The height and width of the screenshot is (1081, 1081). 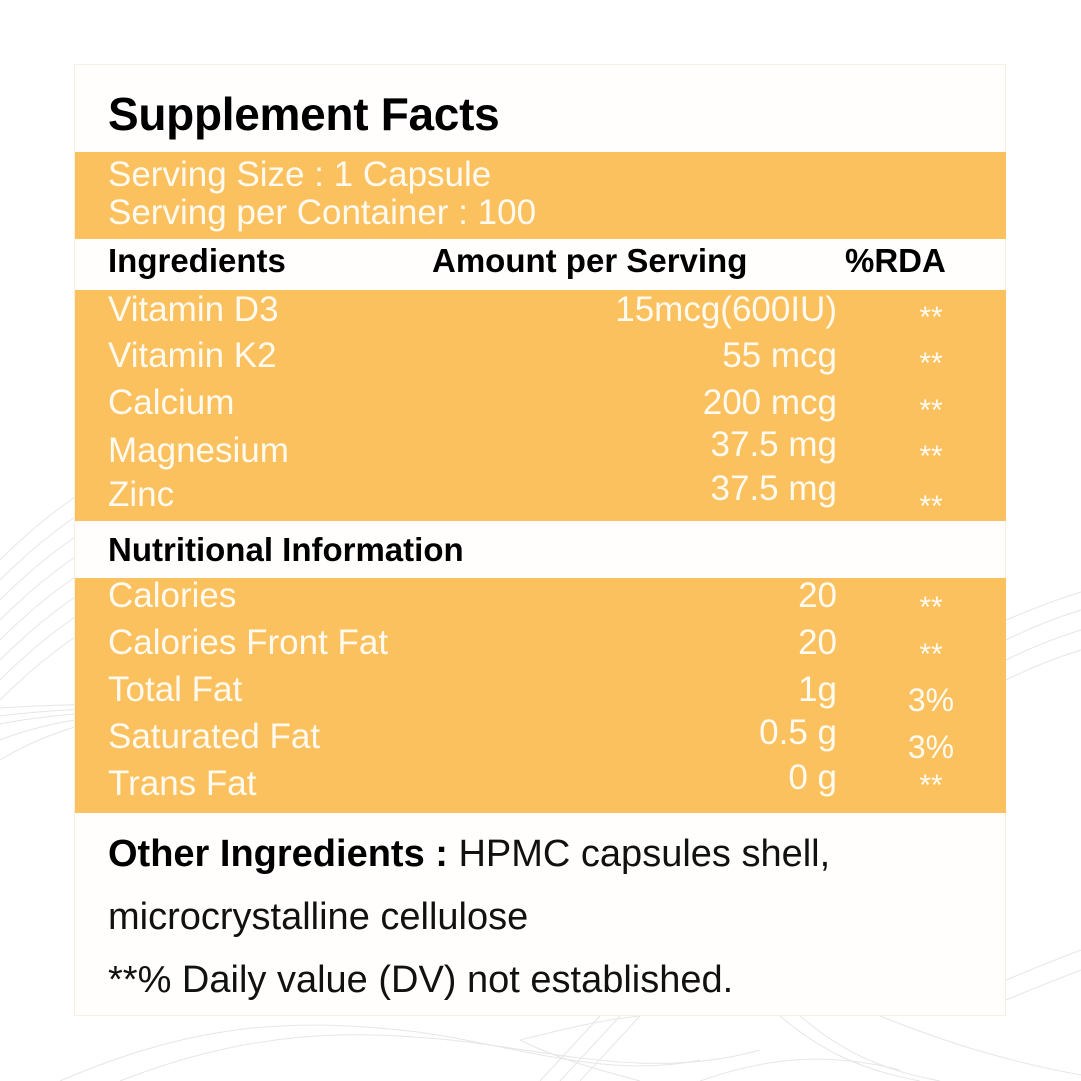 I want to click on nutrition-row: Calories Front Fat 20 **, so click(x=540, y=647).